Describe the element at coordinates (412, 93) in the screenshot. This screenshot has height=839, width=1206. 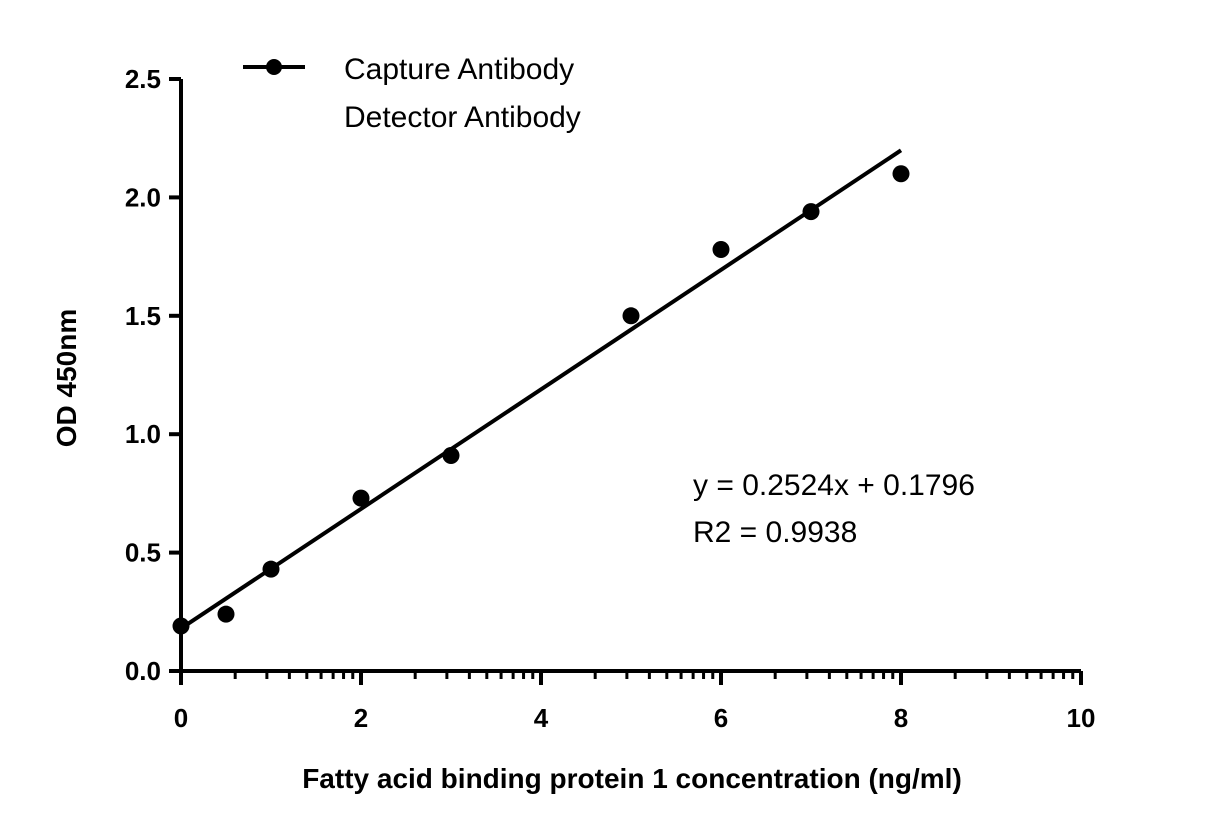
I see `legend: Capture Antibody Detector Antibody` at that location.